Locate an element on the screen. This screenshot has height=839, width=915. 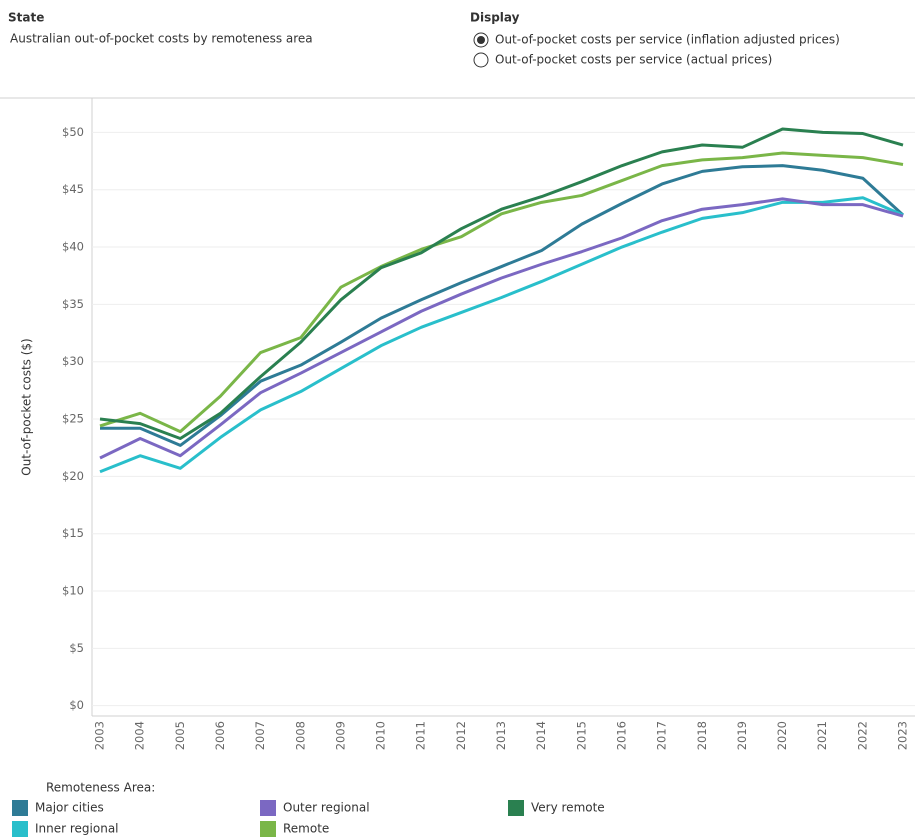
display-label: Display is located at coordinates (495, 18).